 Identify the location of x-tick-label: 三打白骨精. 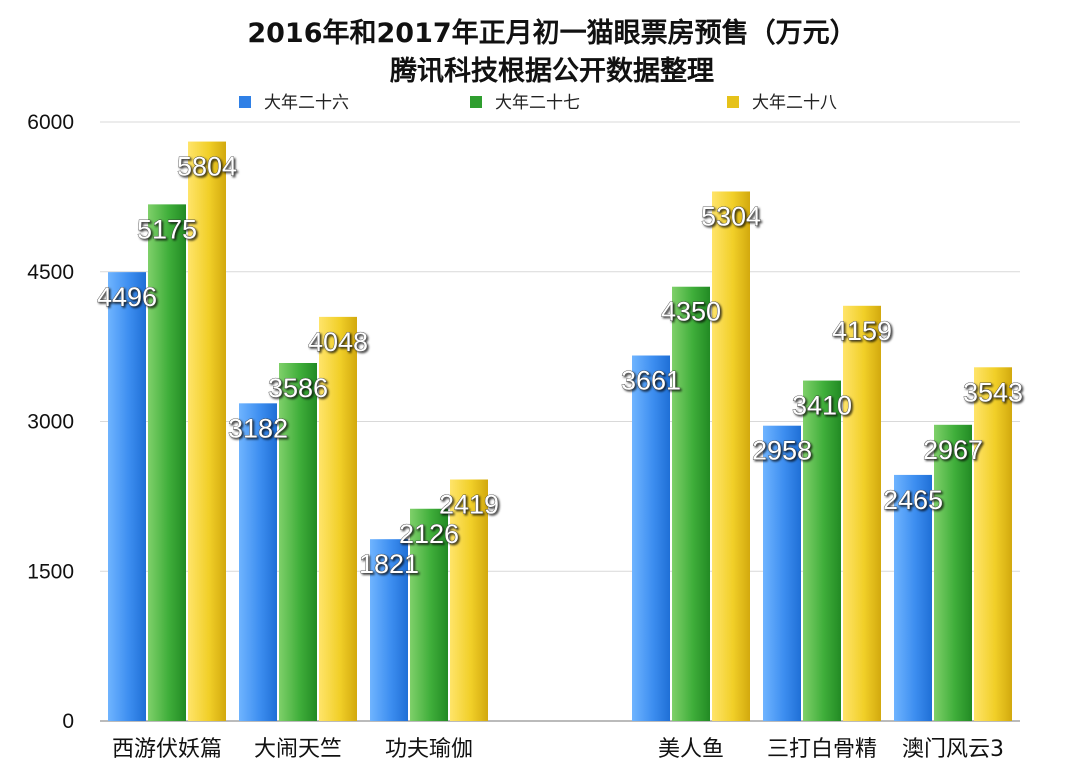
(822, 749).